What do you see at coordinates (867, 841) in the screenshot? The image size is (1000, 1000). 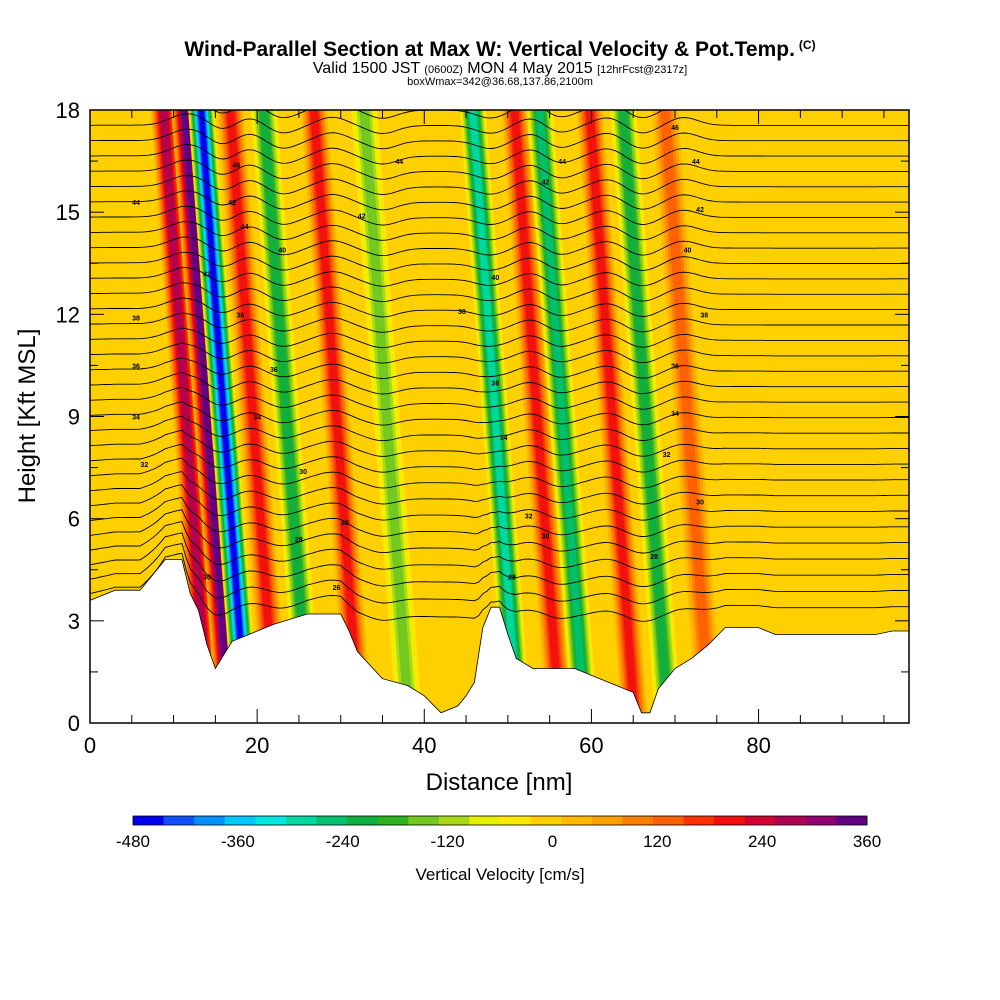 I see `colorbar-tick-label: 360` at bounding box center [867, 841].